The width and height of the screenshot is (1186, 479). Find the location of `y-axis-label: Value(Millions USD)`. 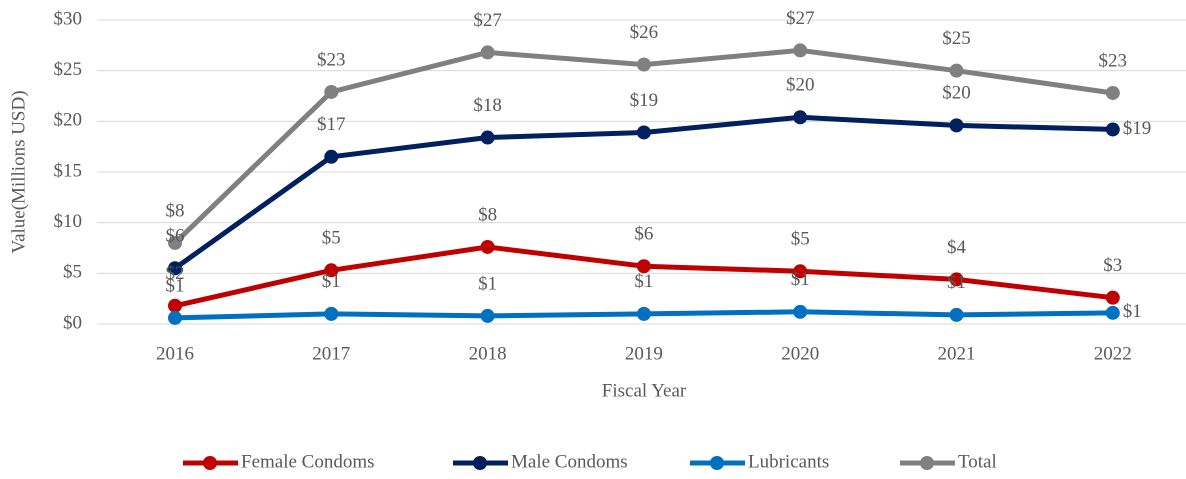

y-axis-label: Value(Millions USD) is located at coordinates (18, 171).